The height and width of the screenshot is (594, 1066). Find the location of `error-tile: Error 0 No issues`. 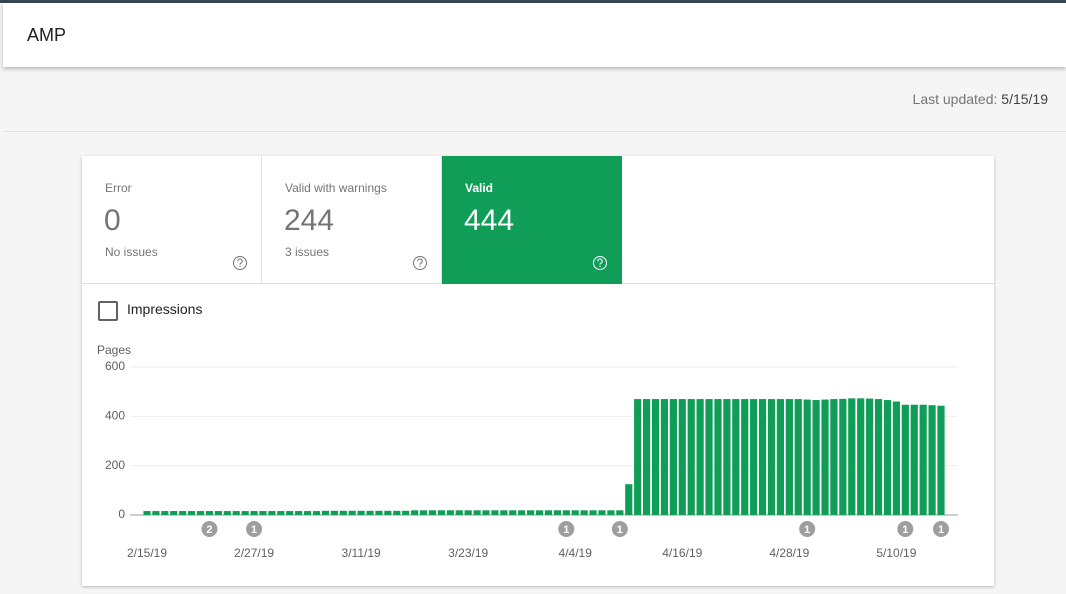

error-tile: Error 0 No issues is located at coordinates (172, 220).